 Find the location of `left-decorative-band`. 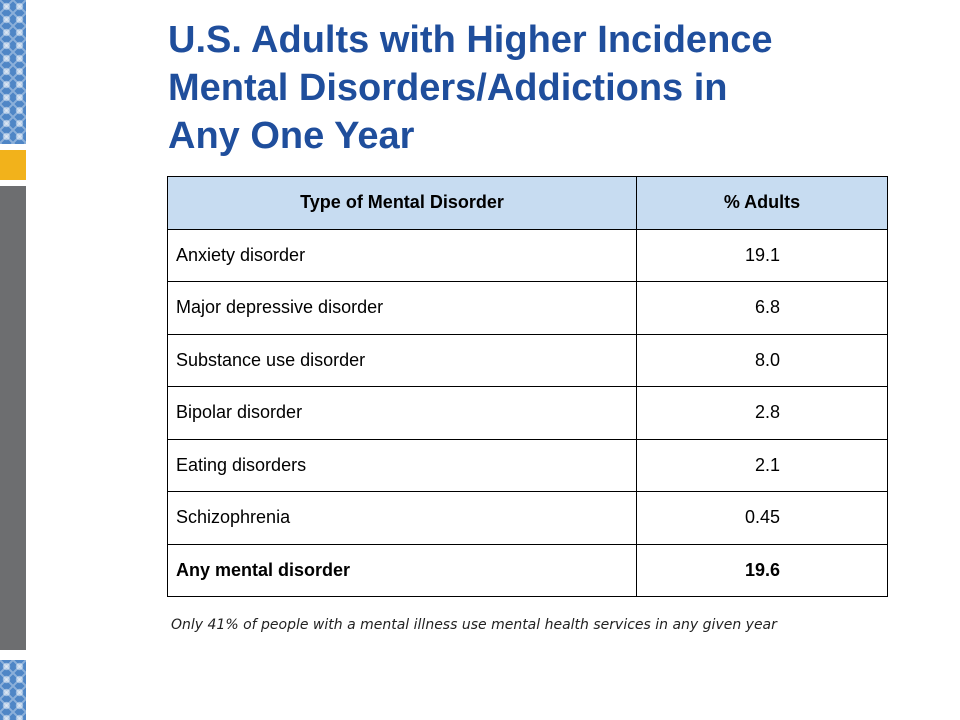

left-decorative-band is located at coordinates (13, 360).